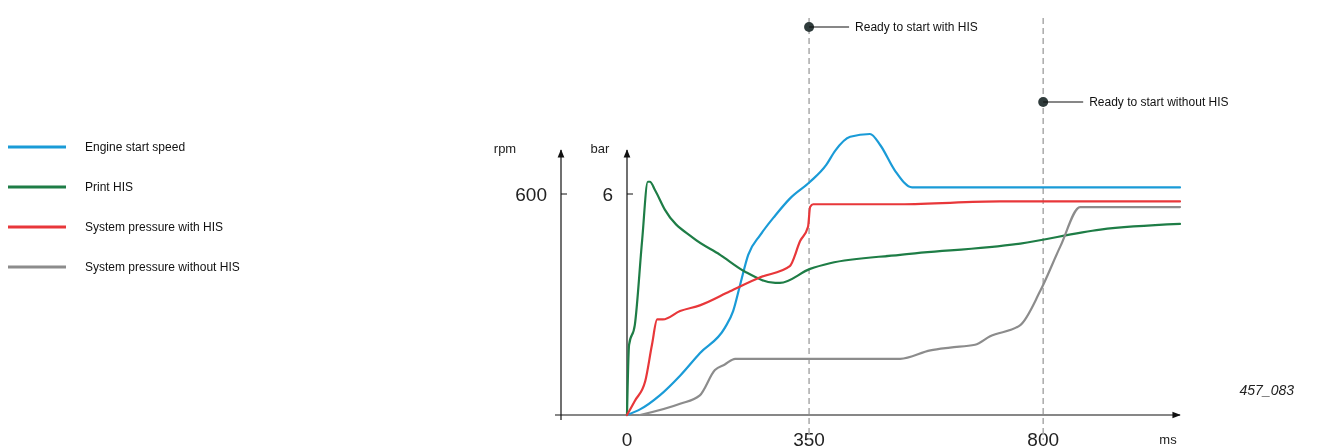 The width and height of the screenshot is (1326, 448). Describe the element at coordinates (1168, 439) in the screenshot. I see `x-axis-title: ms` at that location.